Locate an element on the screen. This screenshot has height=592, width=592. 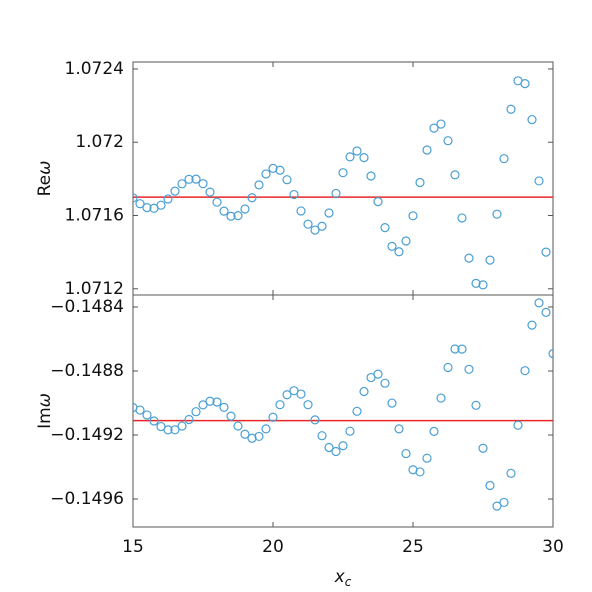
x-axis-label: xc is located at coordinates (343, 578).